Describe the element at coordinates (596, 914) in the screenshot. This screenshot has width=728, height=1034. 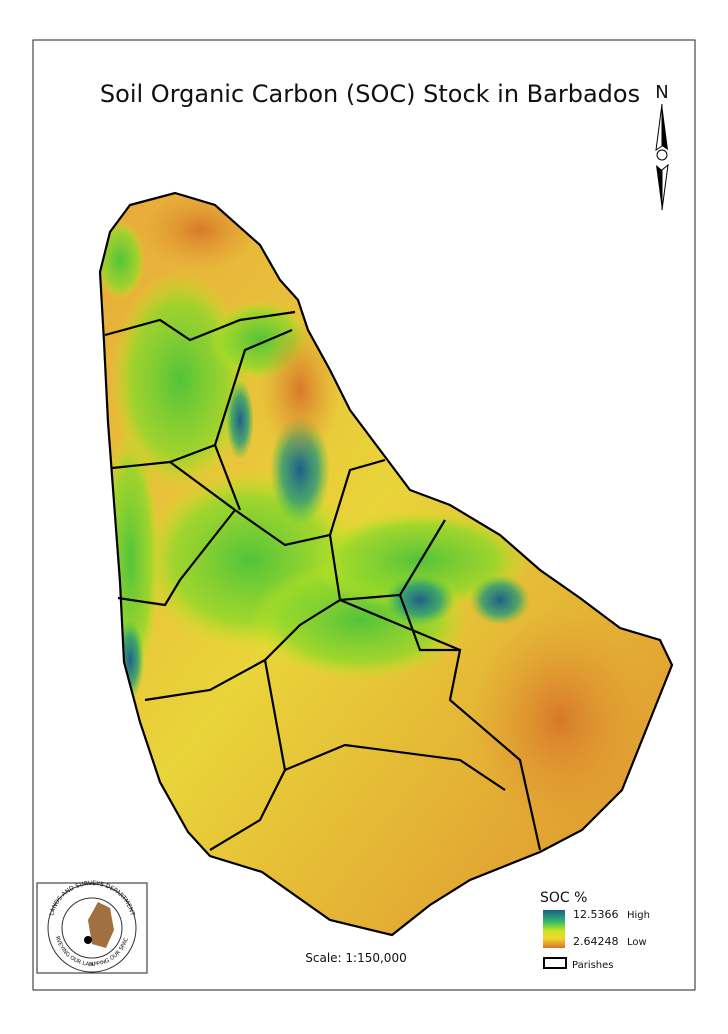
I see `legend-high-value: 12.5366` at that location.